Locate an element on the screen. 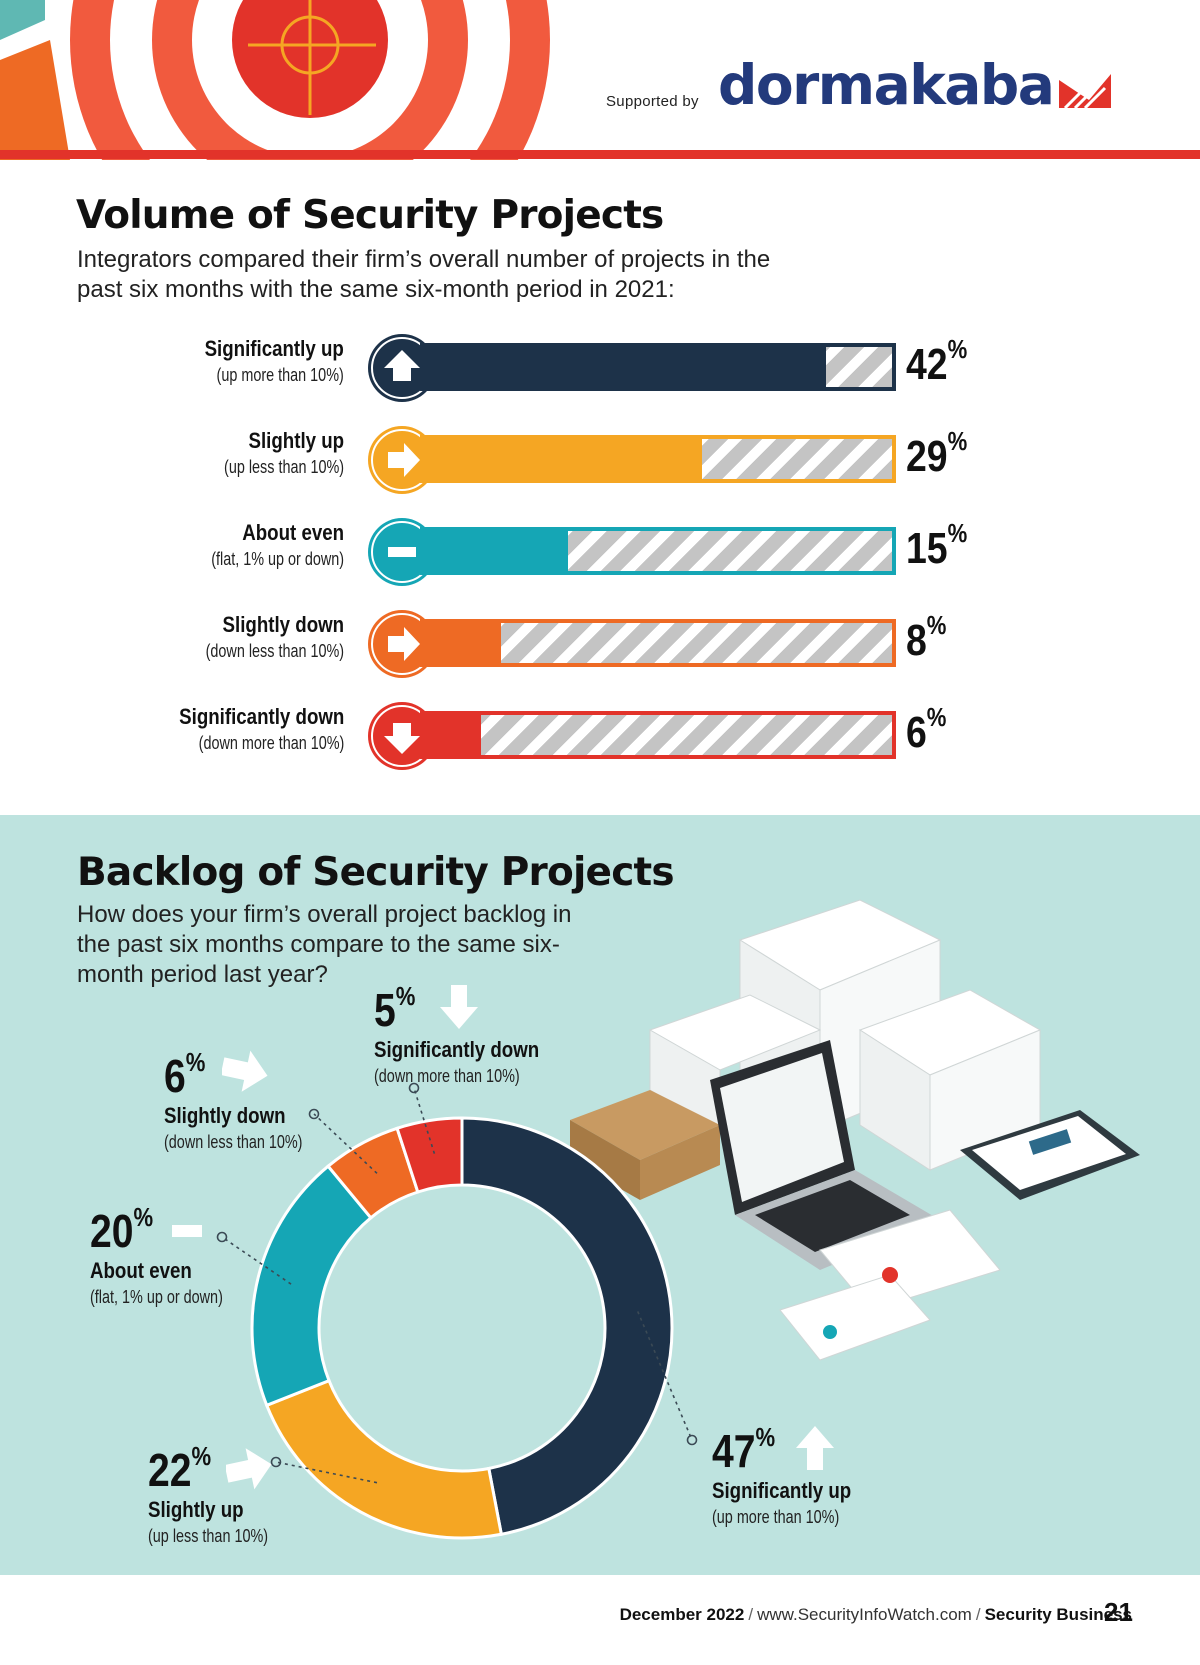 This screenshot has height=1665, width=1200. row-category: About even is located at coordinates (293, 532).